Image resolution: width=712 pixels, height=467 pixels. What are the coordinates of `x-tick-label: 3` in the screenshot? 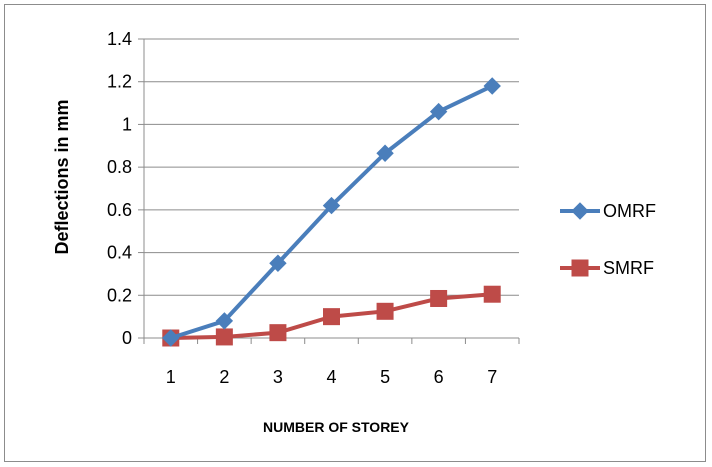 It's located at (278, 377).